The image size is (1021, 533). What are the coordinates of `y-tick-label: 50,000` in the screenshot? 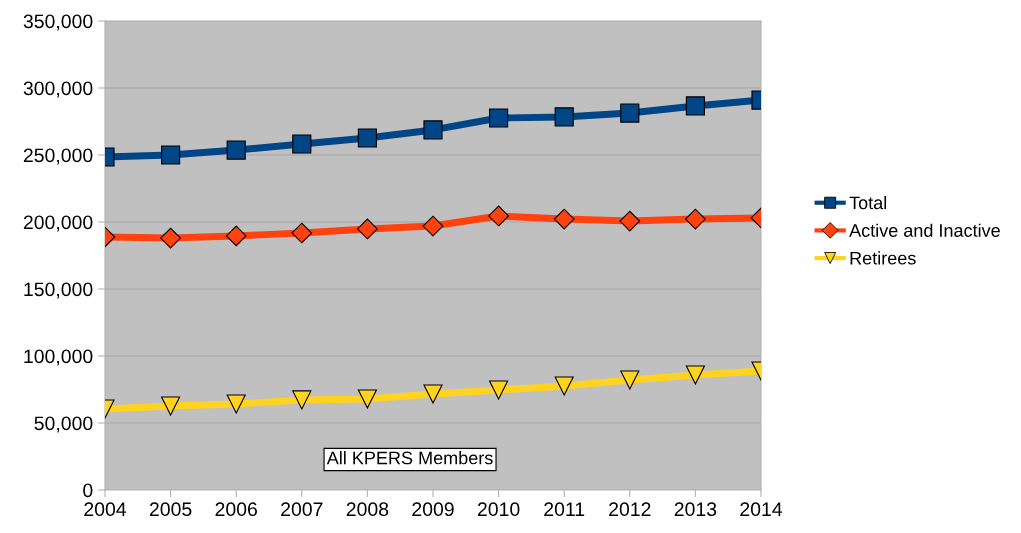 It's located at (63, 424).